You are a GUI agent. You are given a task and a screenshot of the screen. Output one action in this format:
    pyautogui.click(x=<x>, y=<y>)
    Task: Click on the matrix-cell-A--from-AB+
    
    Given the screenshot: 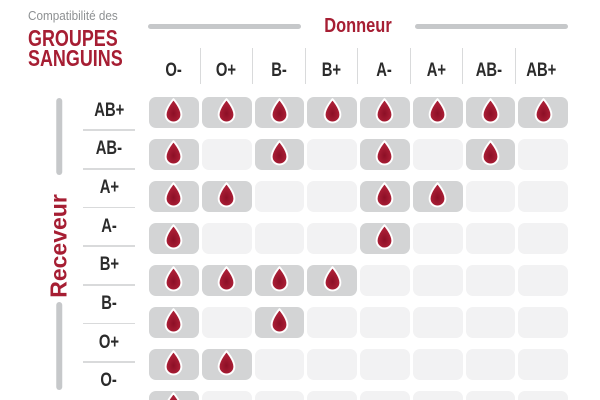 What is the action you would take?
    pyautogui.click(x=543, y=238)
    